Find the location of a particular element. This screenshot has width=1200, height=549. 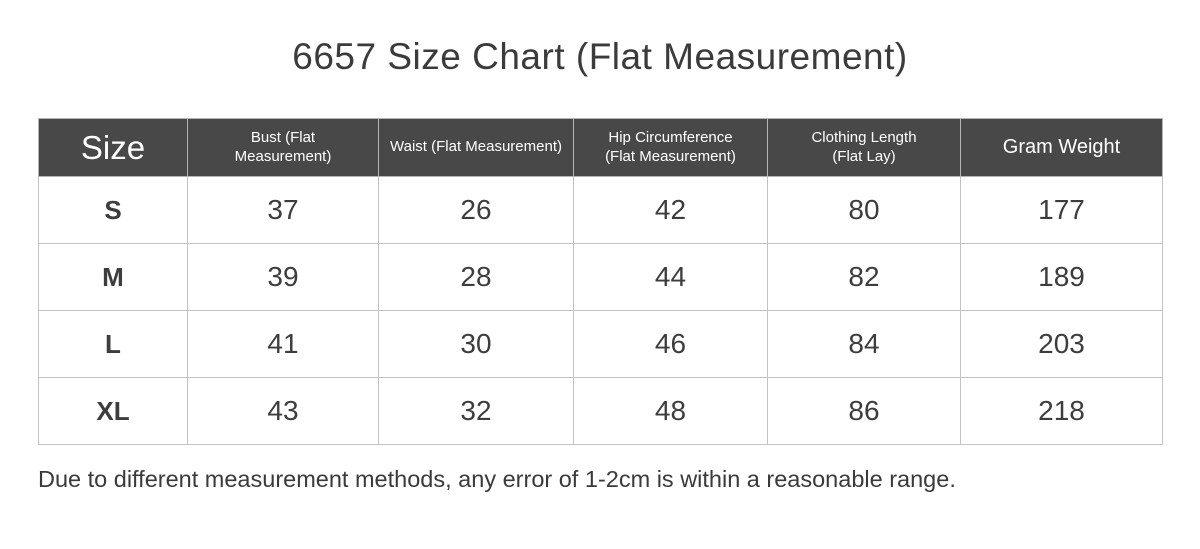

header-clothing-length: Clothing Length (Flat Lay) is located at coordinates (864, 147).